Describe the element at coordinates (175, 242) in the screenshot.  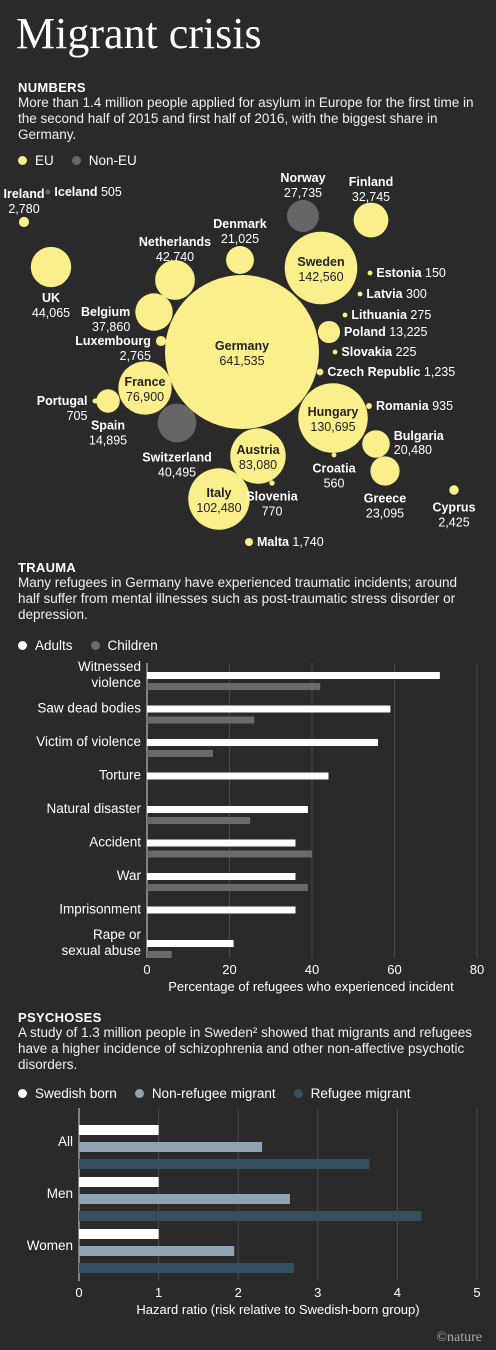
I see `bubble-label-netherlands: Netherlands` at that location.